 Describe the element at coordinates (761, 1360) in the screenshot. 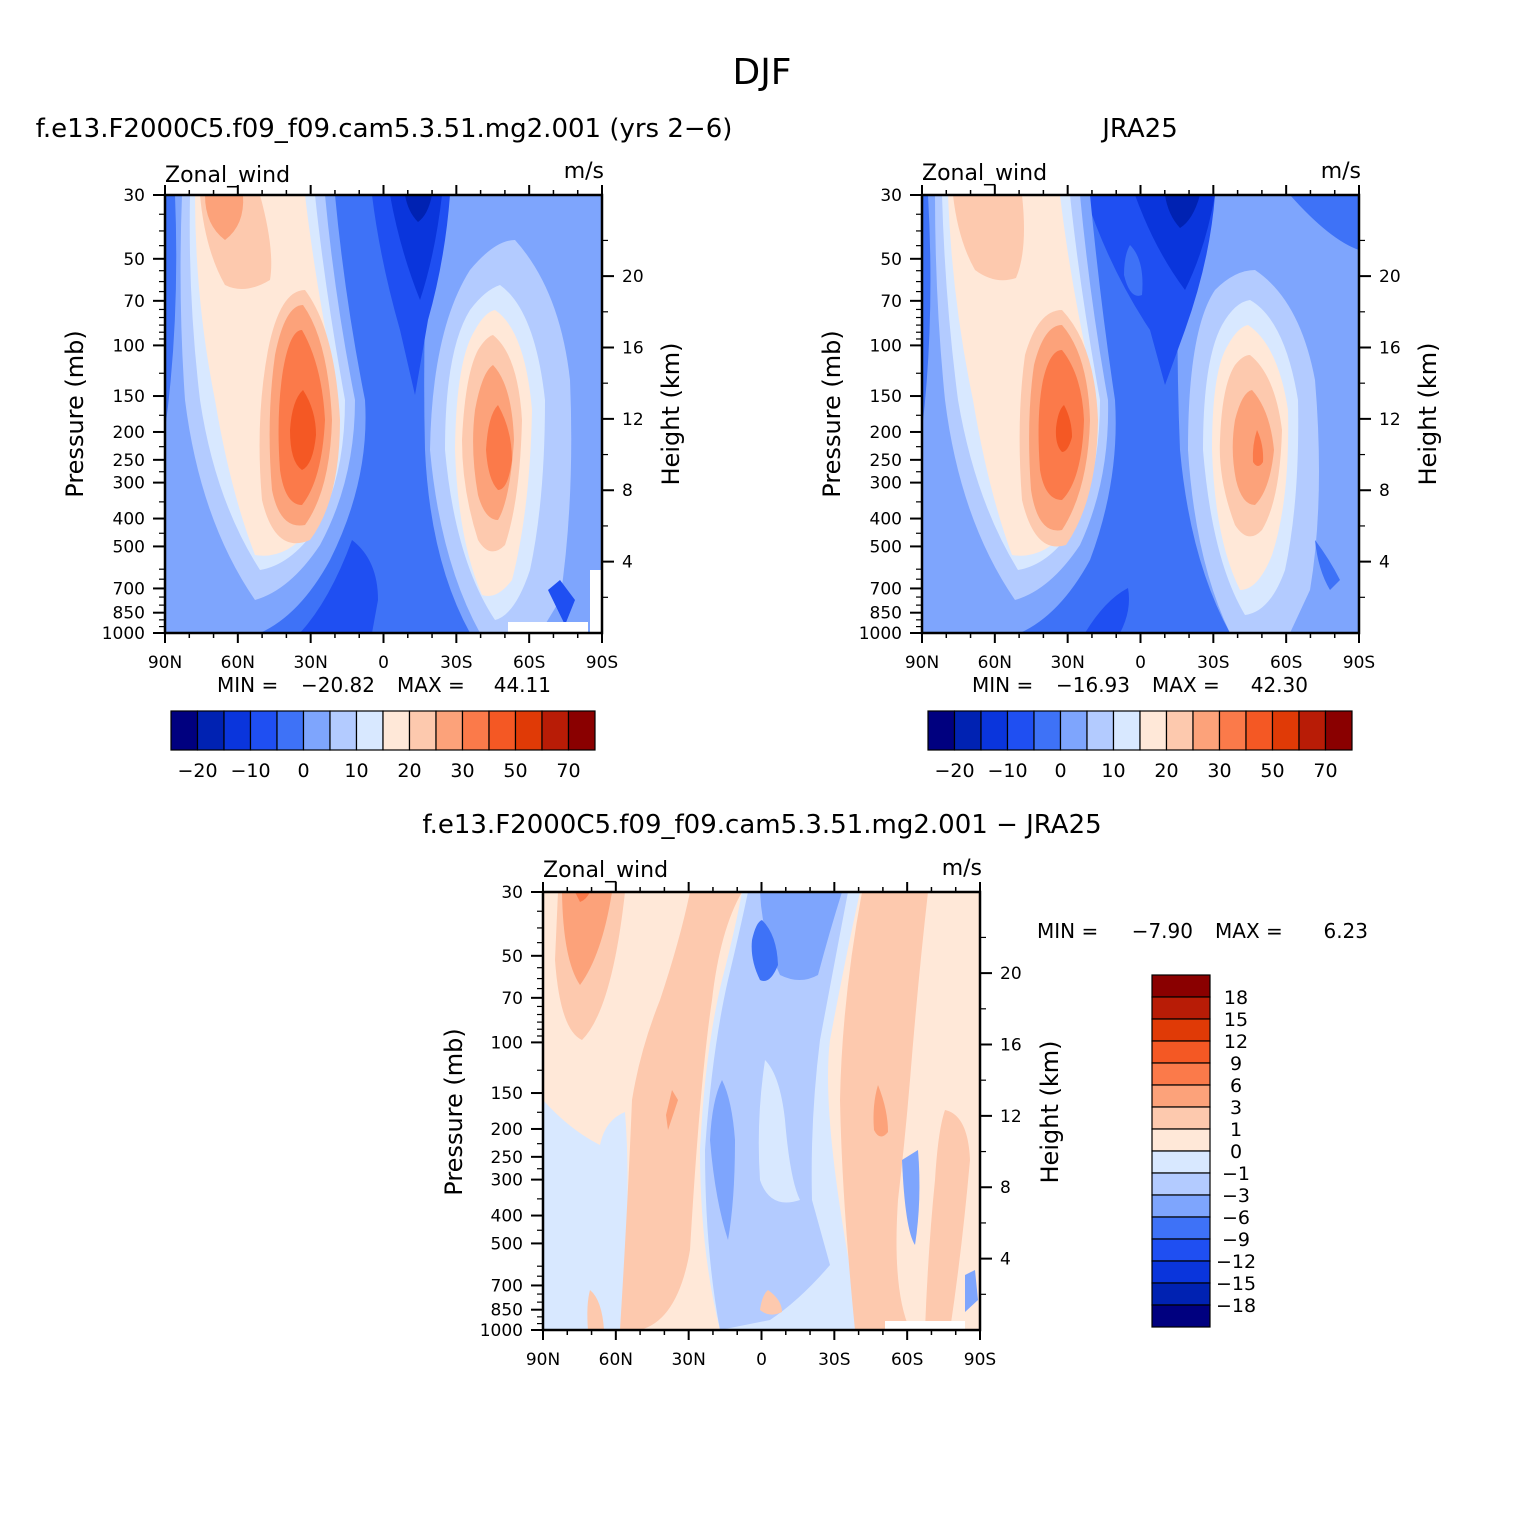

I see `x-tick-label: 0` at that location.